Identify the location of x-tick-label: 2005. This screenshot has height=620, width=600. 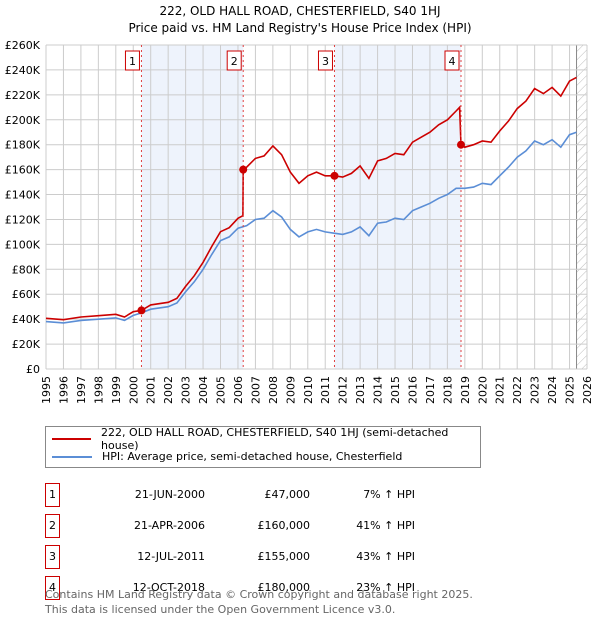
(221, 390).